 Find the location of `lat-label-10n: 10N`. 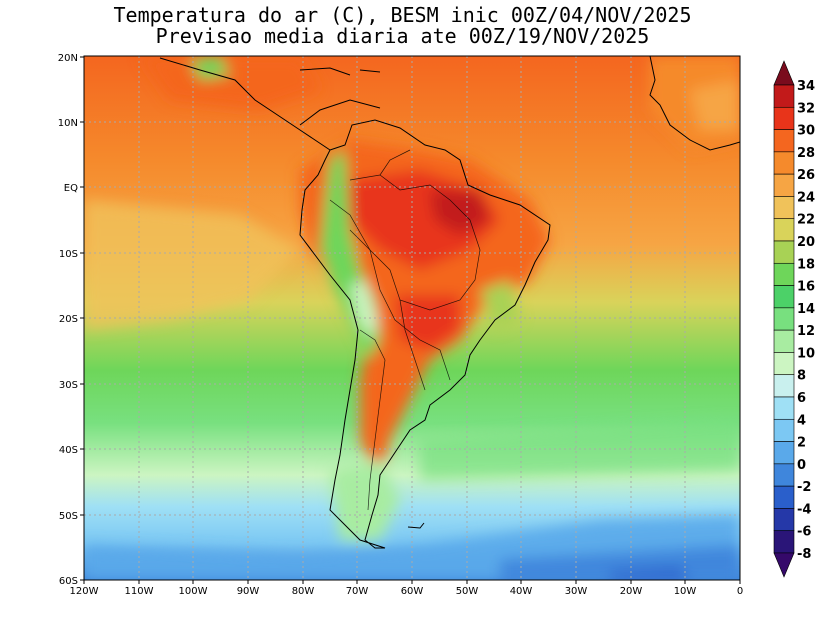

lat-label-10n: 10N is located at coordinates (68, 123).